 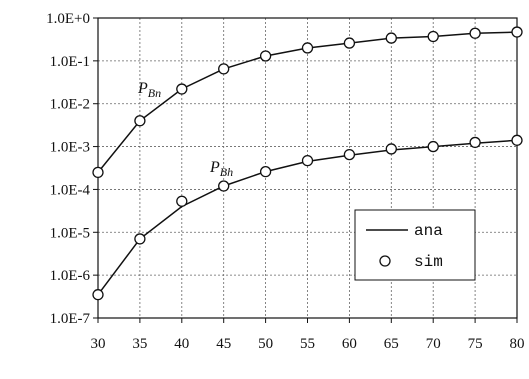 What do you see at coordinates (70, 319) in the screenshot?
I see `y-tick-label: 1.0E-7` at bounding box center [70, 319].